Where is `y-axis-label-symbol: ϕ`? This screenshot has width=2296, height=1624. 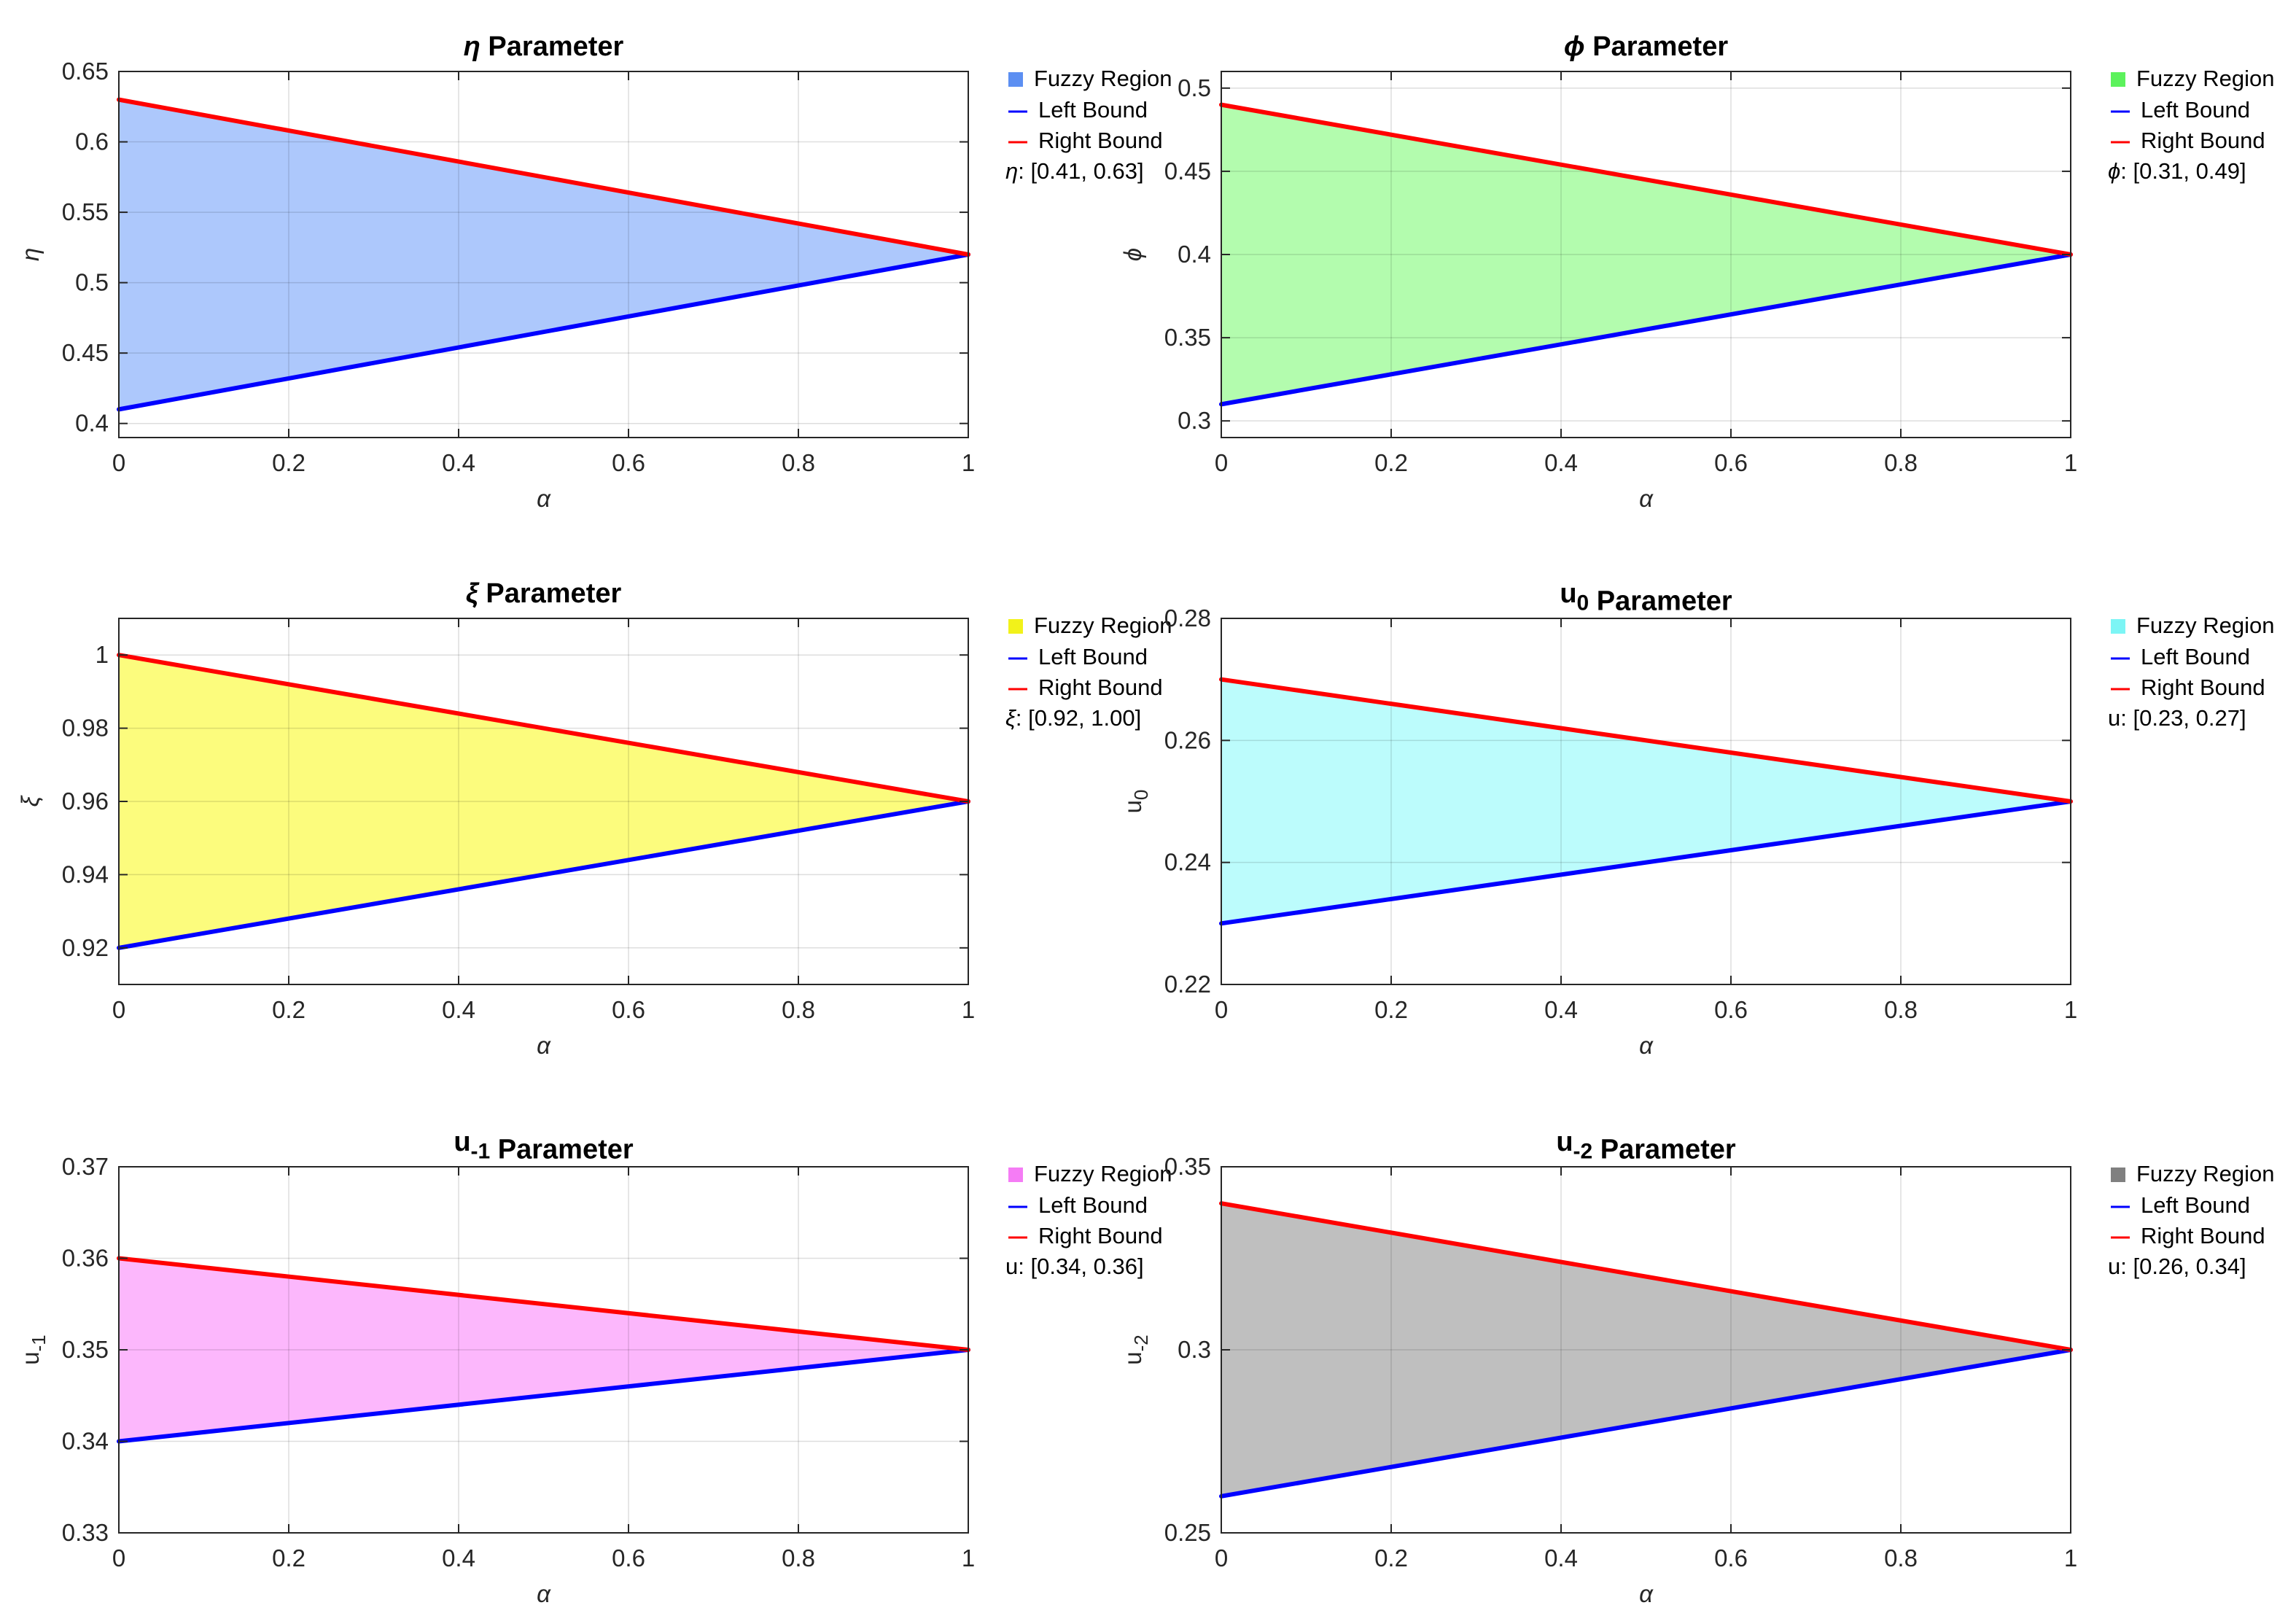
y-axis-label-symbol: ϕ is located at coordinates (1133, 254).